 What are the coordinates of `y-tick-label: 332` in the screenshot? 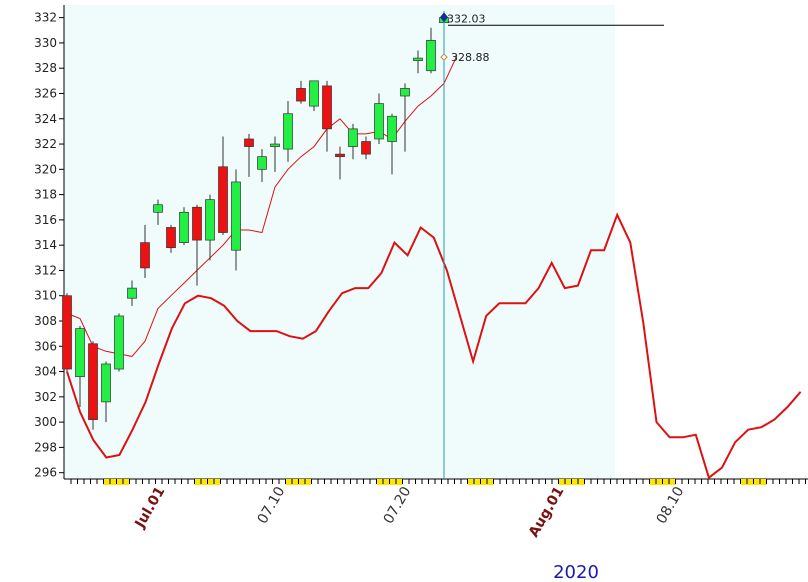 It's located at (45, 18).